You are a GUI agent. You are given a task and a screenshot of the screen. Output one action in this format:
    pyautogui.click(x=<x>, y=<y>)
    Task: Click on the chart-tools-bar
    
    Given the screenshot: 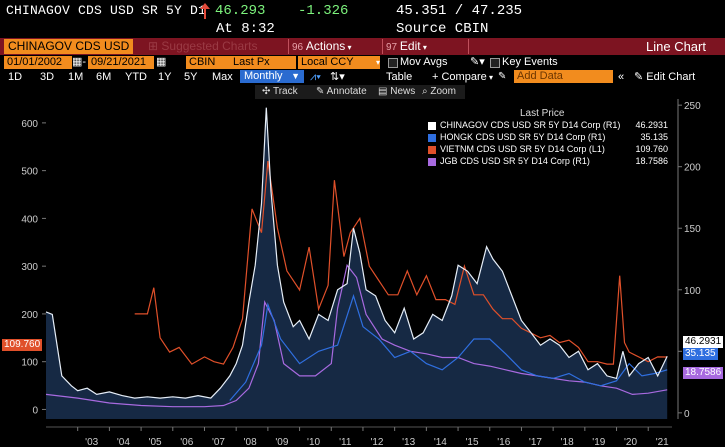 What is the action you would take?
    pyautogui.click(x=360, y=92)
    